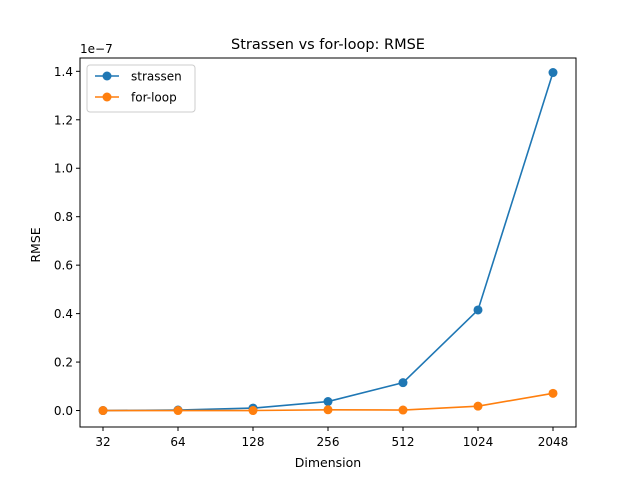  Describe the element at coordinates (328, 442) in the screenshot. I see `x-tick-label: 256` at that location.